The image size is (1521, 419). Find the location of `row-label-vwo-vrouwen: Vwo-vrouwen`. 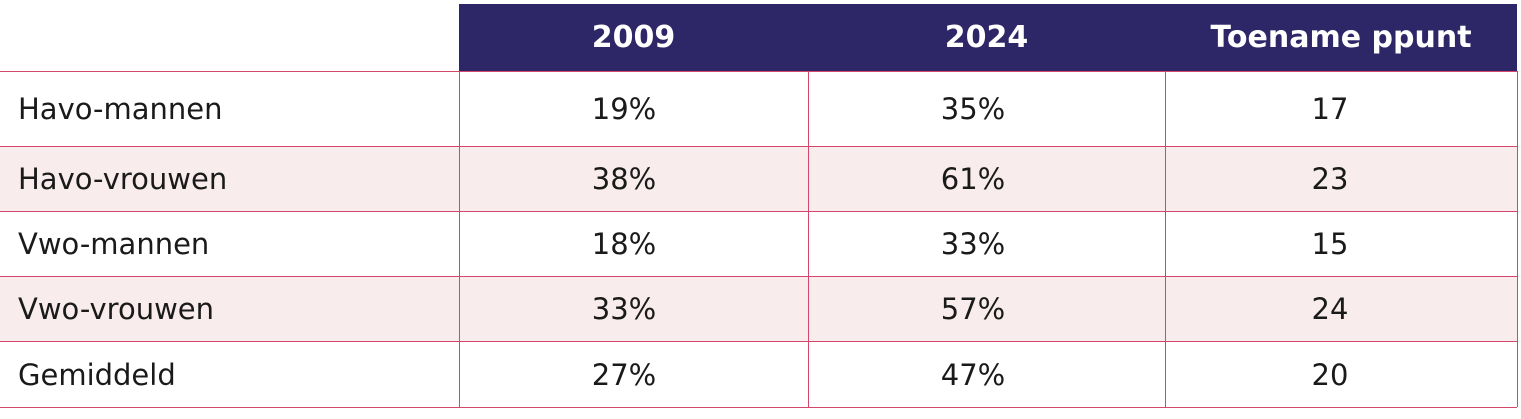

row-label-vwo-vrouwen: Vwo-vrouwen is located at coordinates (116, 309).